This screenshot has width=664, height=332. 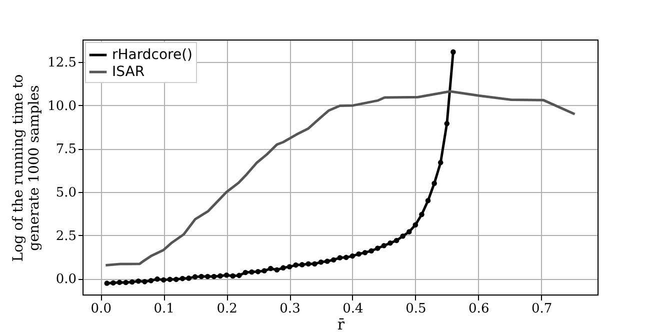 What do you see at coordinates (66, 192) in the screenshot?
I see `y-tick-label: 5.0` at bounding box center [66, 192].